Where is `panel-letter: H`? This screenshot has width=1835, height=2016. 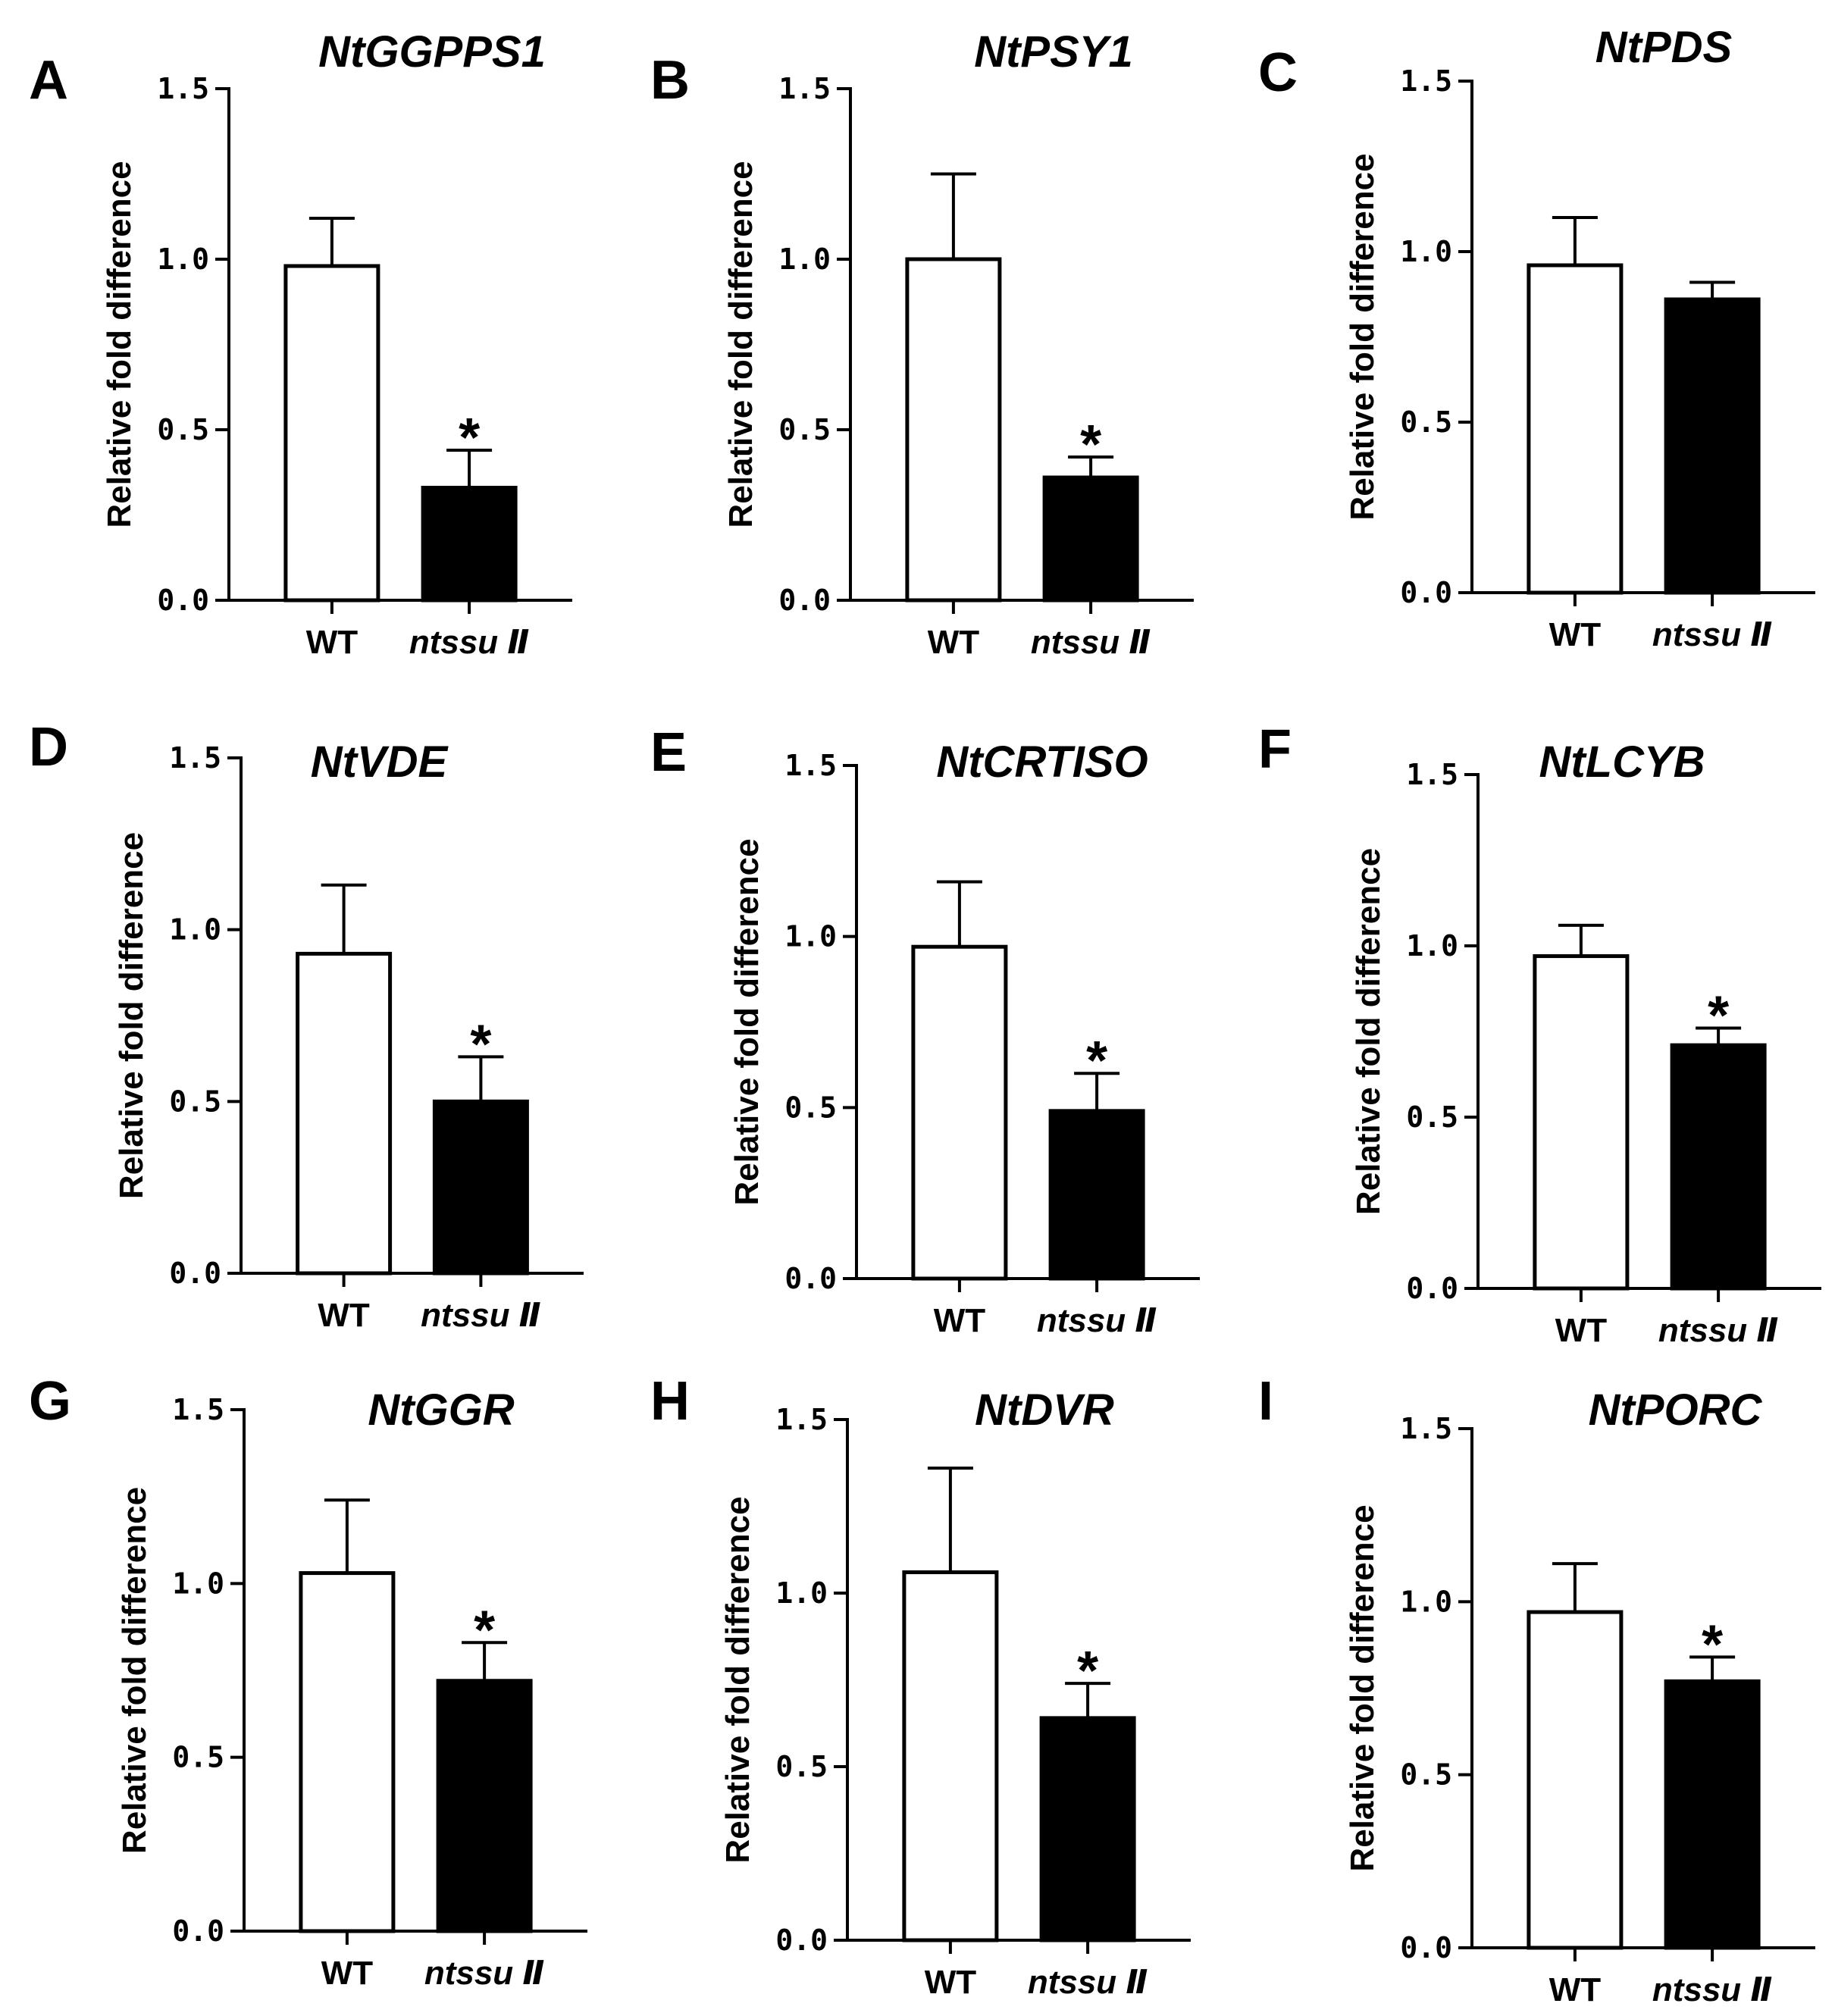 panel-letter: H is located at coordinates (670, 1401).